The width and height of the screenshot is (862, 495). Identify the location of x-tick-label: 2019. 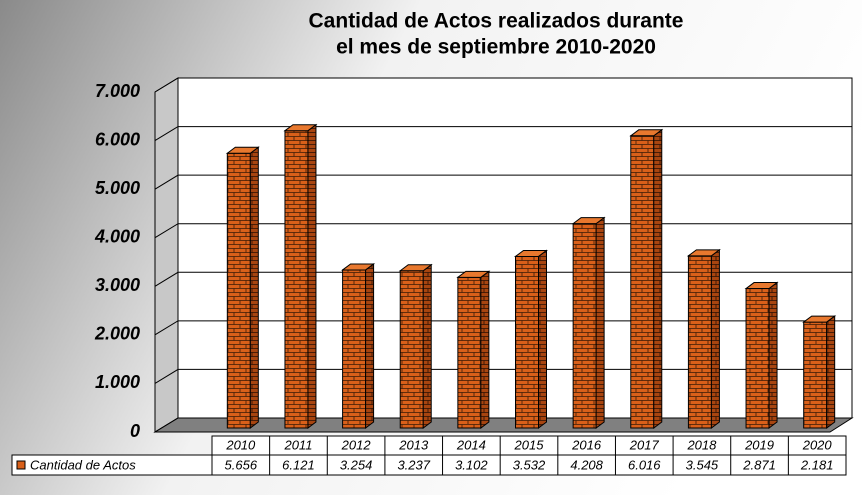
(759, 444).